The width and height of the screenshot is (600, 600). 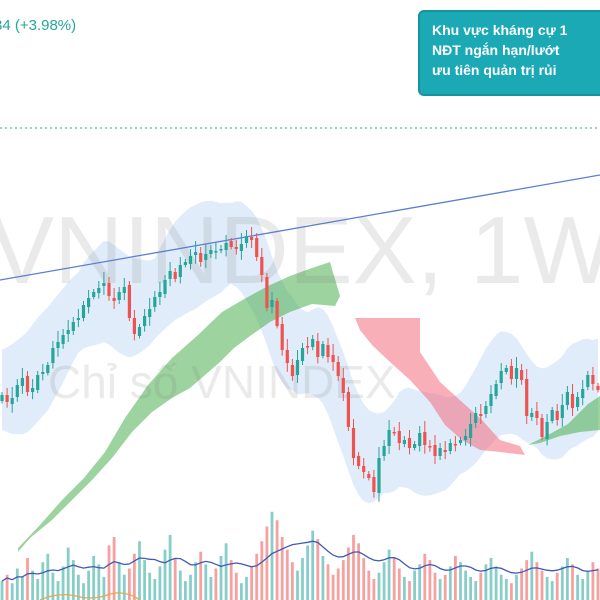 I want to click on volume-bars-layer, so click(x=300, y=555).